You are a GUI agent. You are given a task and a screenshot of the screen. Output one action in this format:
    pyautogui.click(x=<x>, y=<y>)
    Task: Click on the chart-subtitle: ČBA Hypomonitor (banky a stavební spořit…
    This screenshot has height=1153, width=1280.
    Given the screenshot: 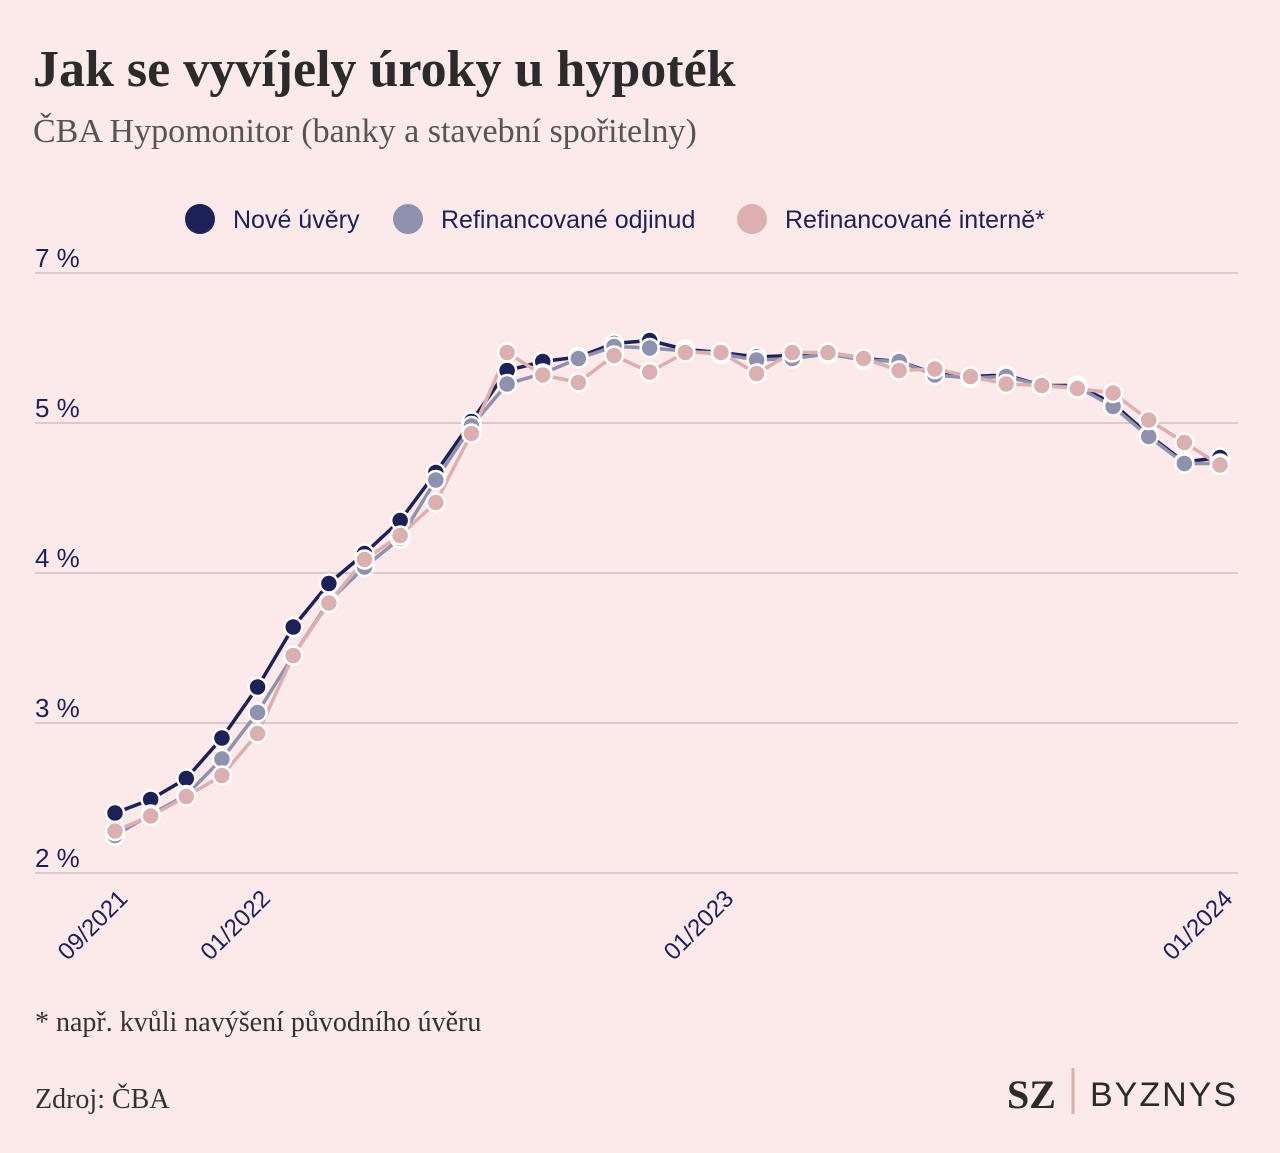 What is the action you would take?
    pyautogui.click(x=365, y=131)
    